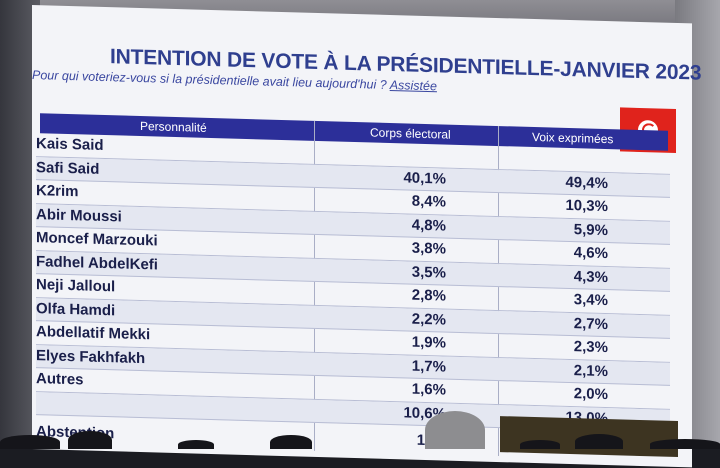 The height and width of the screenshot is (468, 720). I want to click on corps-value, so click(416, 146).